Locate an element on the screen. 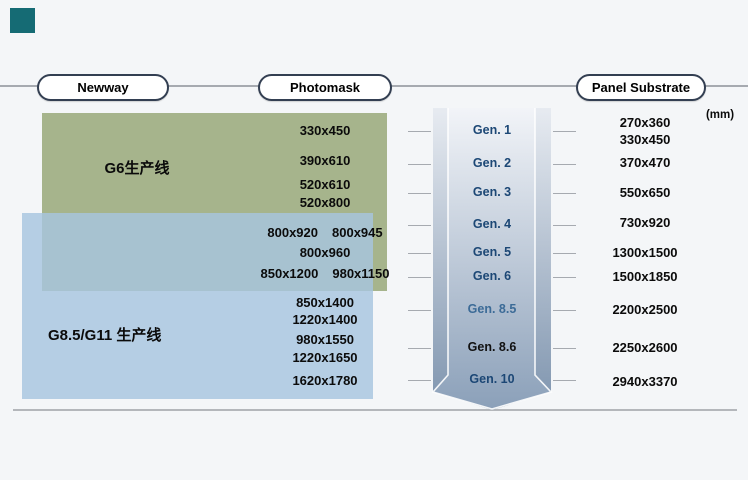 Image resolution: width=748 pixels, height=480 pixels. photomask-size-value: 850x1400 is located at coordinates (325, 302).